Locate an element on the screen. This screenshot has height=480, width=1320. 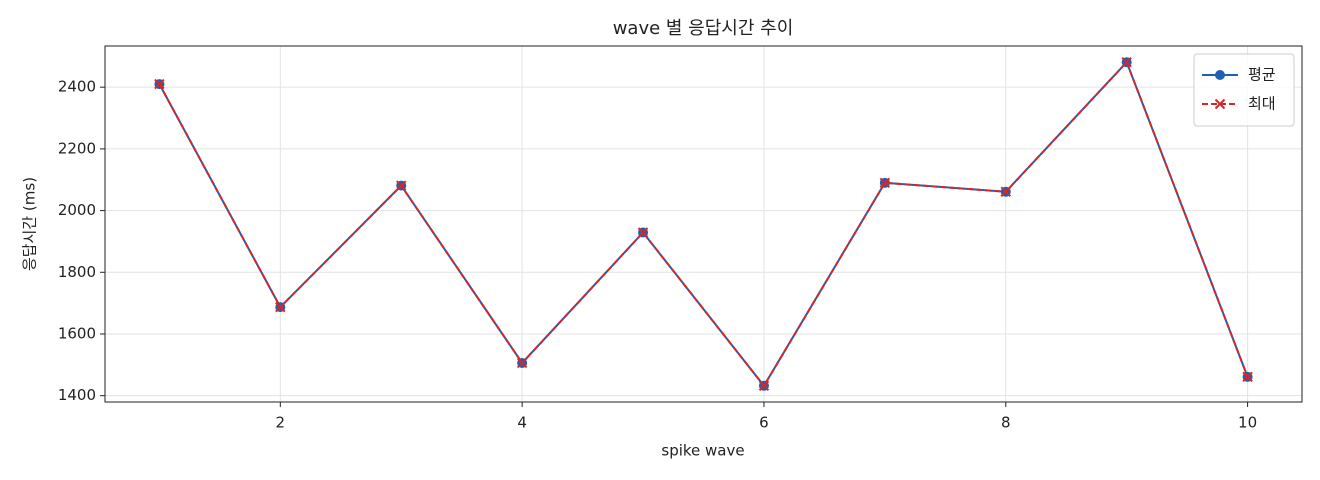
legend-box is located at coordinates (1244, 90).